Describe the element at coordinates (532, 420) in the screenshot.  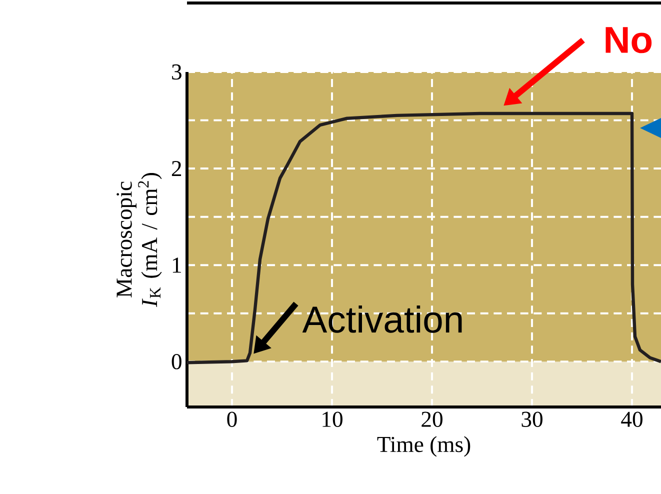
I see `x-tick-label: 30` at that location.